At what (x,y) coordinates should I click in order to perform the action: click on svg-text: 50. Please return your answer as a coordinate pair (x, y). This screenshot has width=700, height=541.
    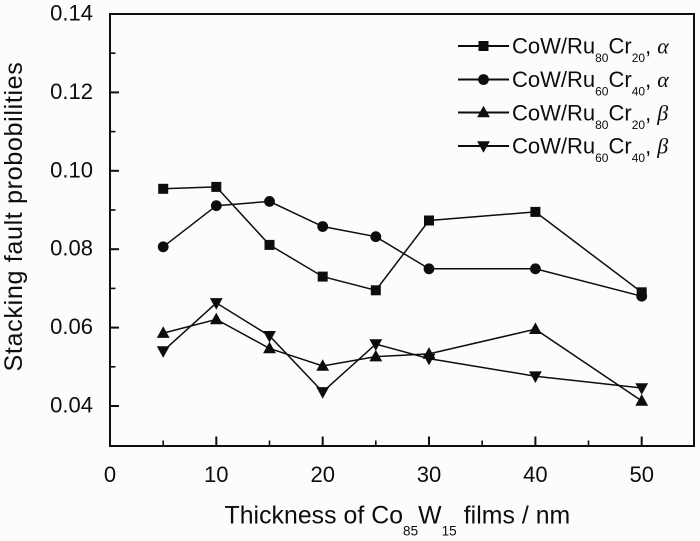
    Looking at the image, I should click on (641, 474).